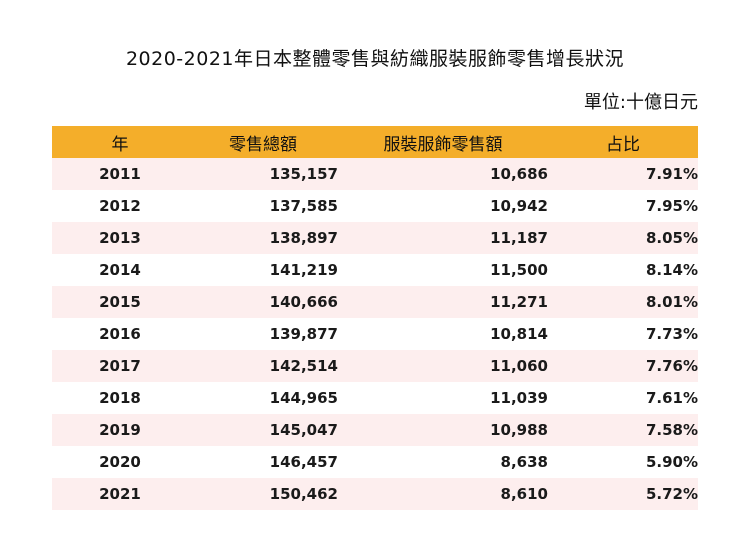 This screenshot has width=750, height=553. What do you see at coordinates (671, 334) in the screenshot?
I see `cell-share: 7.73%` at bounding box center [671, 334].